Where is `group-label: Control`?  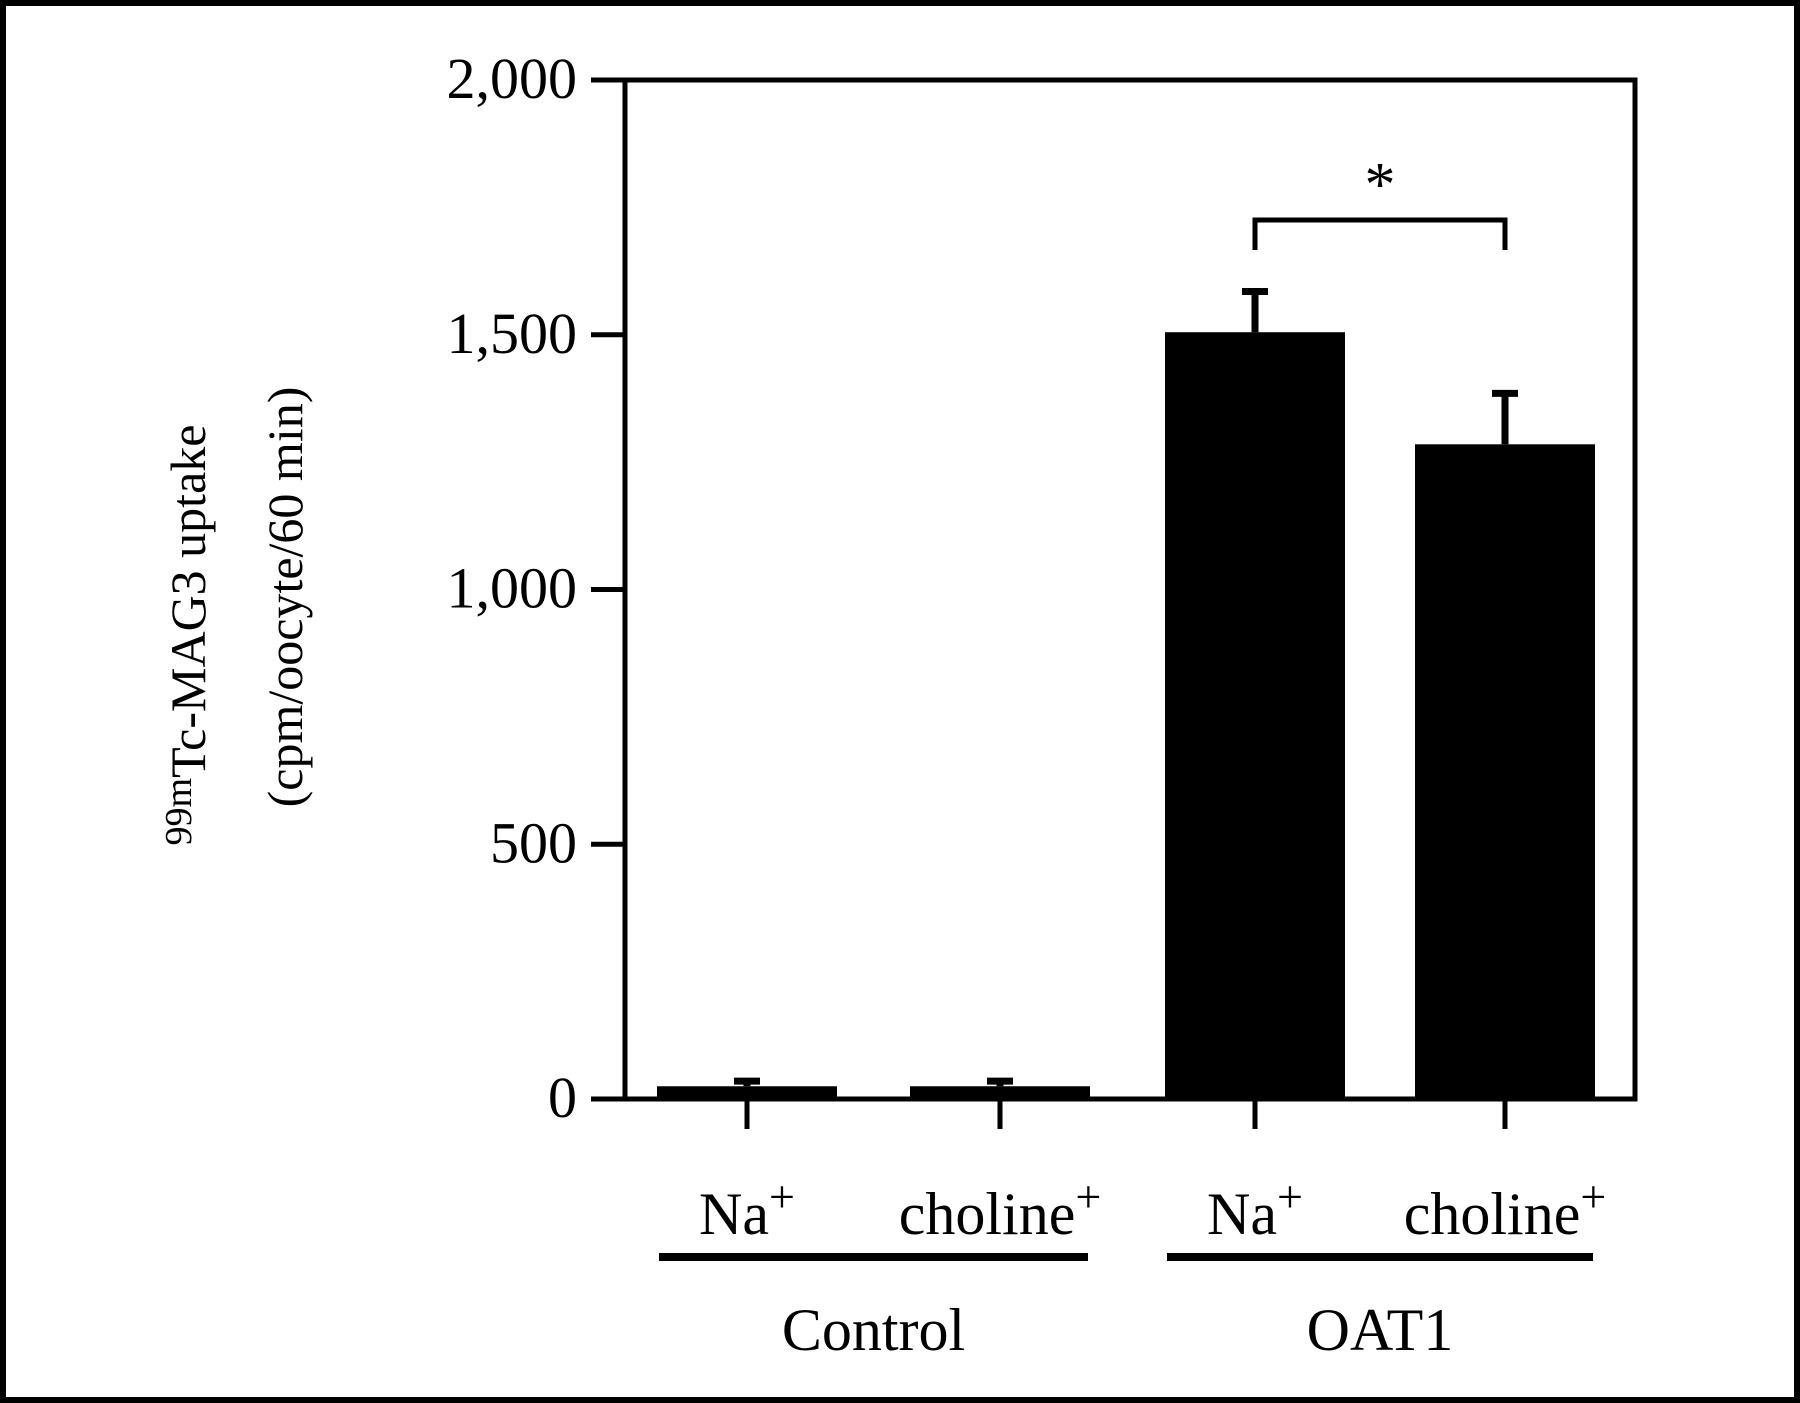
group-label: Control is located at coordinates (873, 1330).